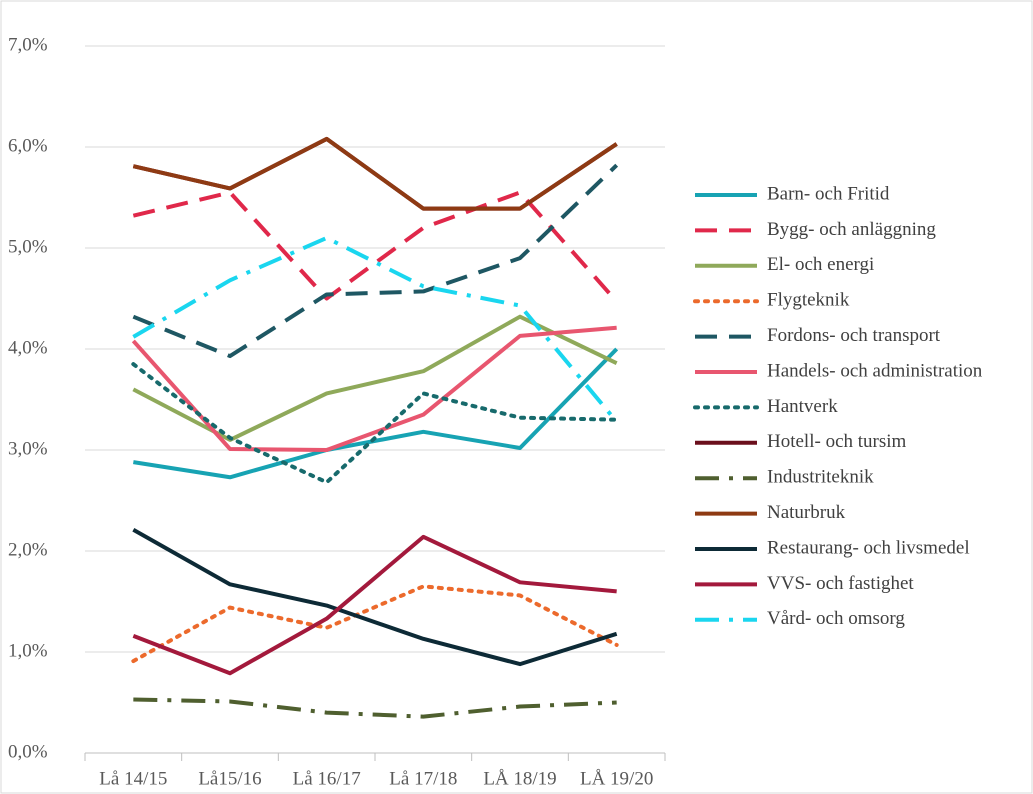 The height and width of the screenshot is (794, 1033). What do you see at coordinates (828, 193) in the screenshot?
I see `legend-label: Barn- och Fritid` at bounding box center [828, 193].